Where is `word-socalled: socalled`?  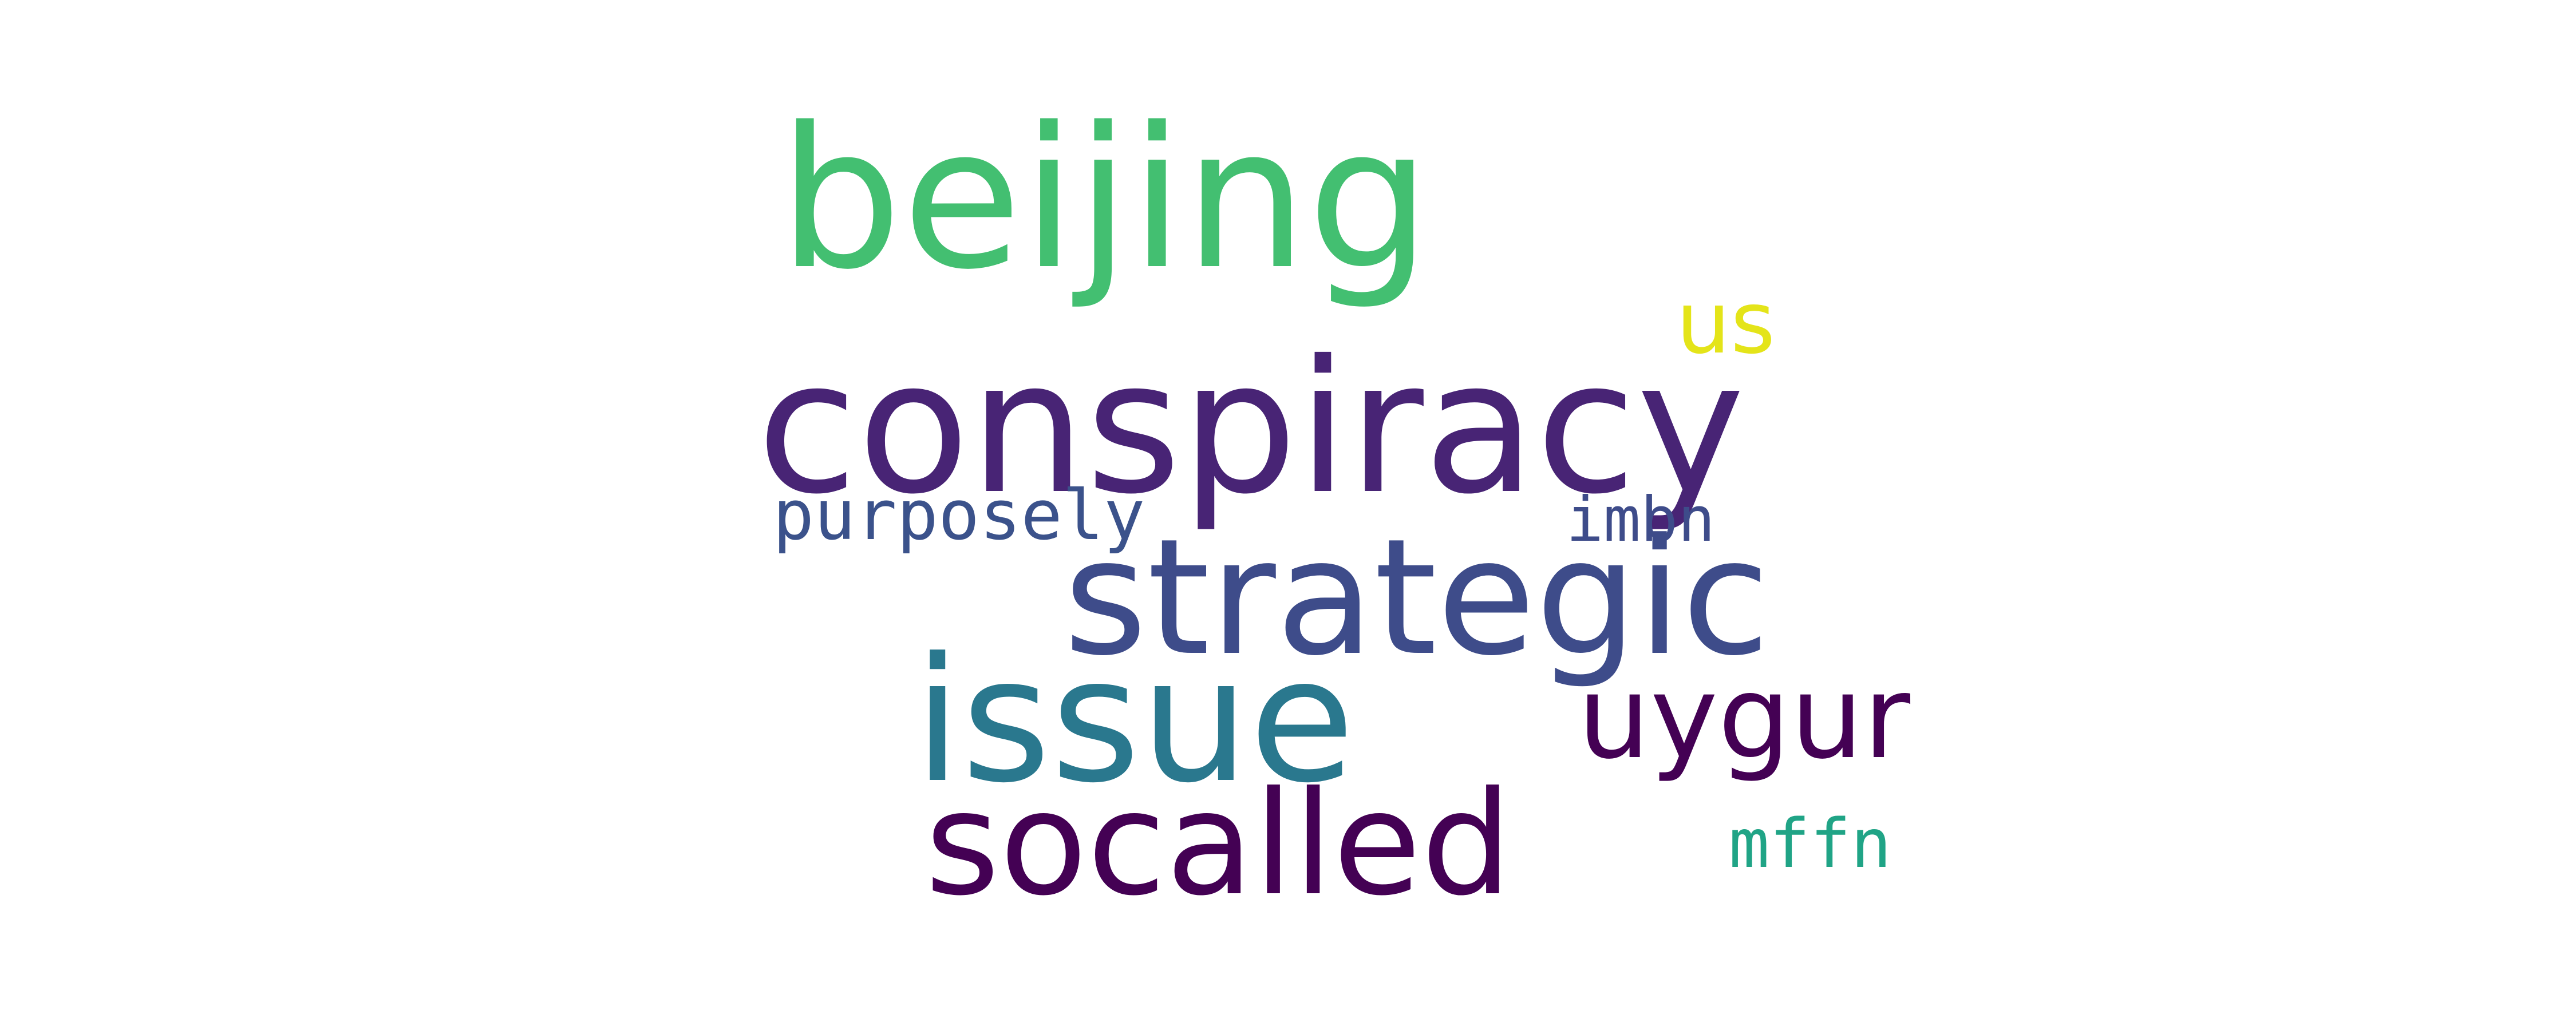 word-socalled: socalled is located at coordinates (1218, 843).